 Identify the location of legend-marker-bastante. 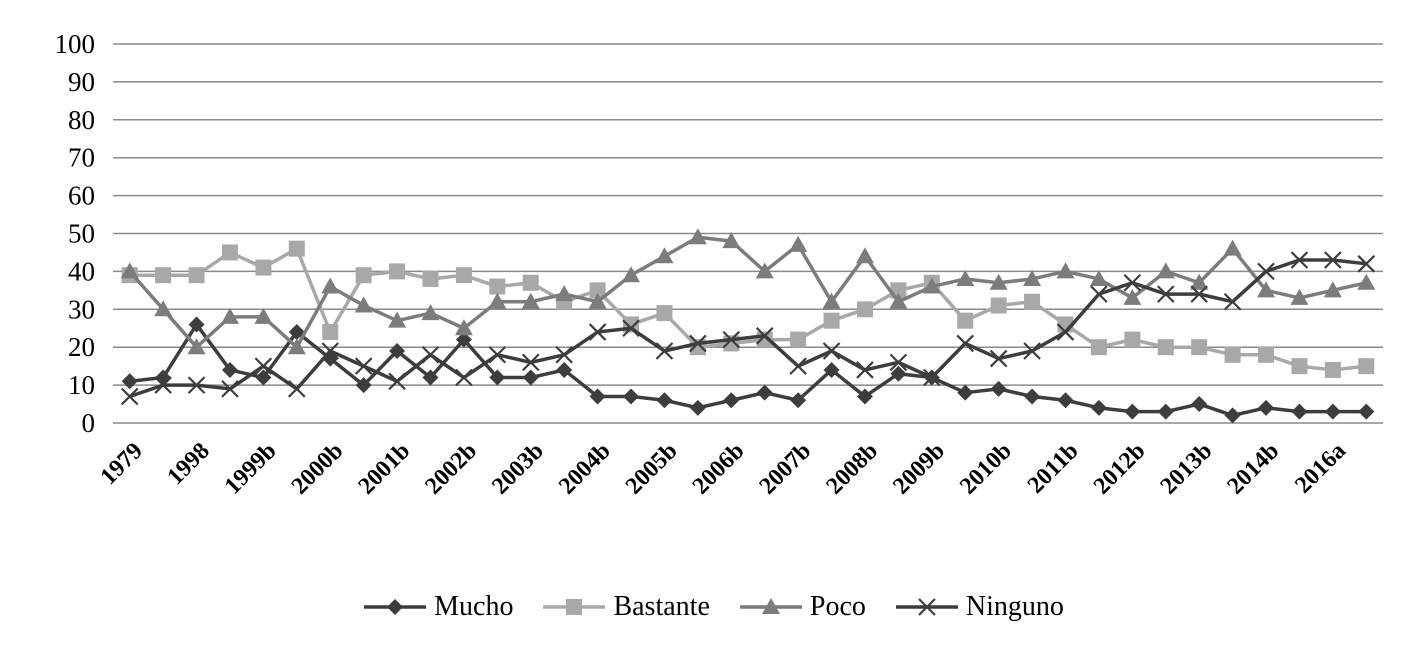
(574, 607).